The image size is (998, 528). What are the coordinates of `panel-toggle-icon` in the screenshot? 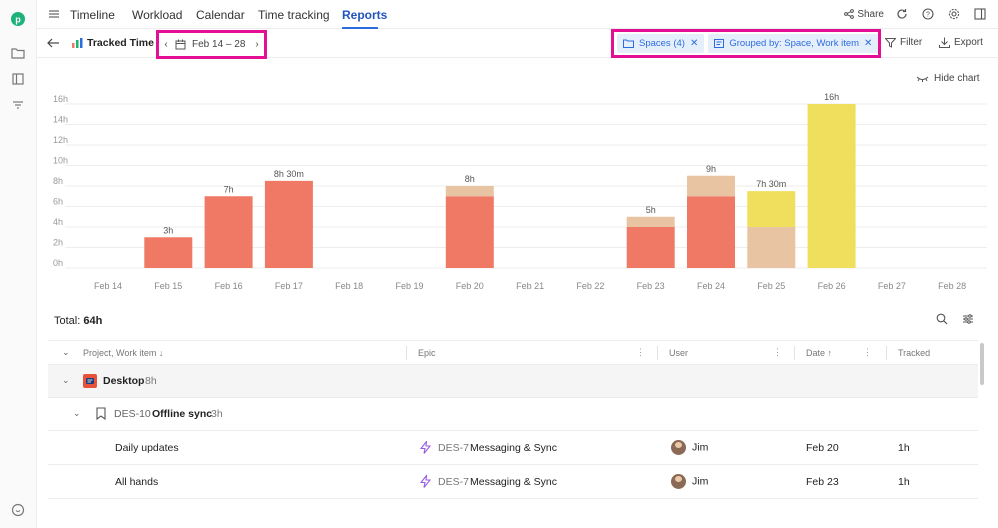 It's located at (980, 14).